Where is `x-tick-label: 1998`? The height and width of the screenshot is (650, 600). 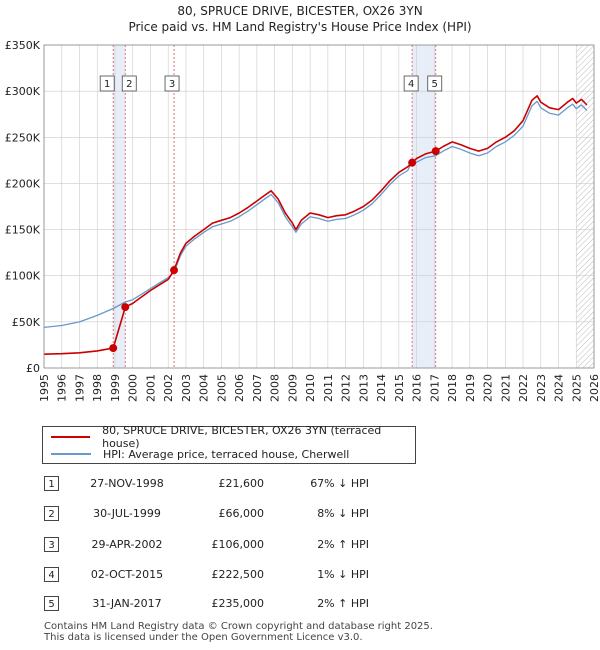
x-tick-label: 1998 is located at coordinates (97, 388).